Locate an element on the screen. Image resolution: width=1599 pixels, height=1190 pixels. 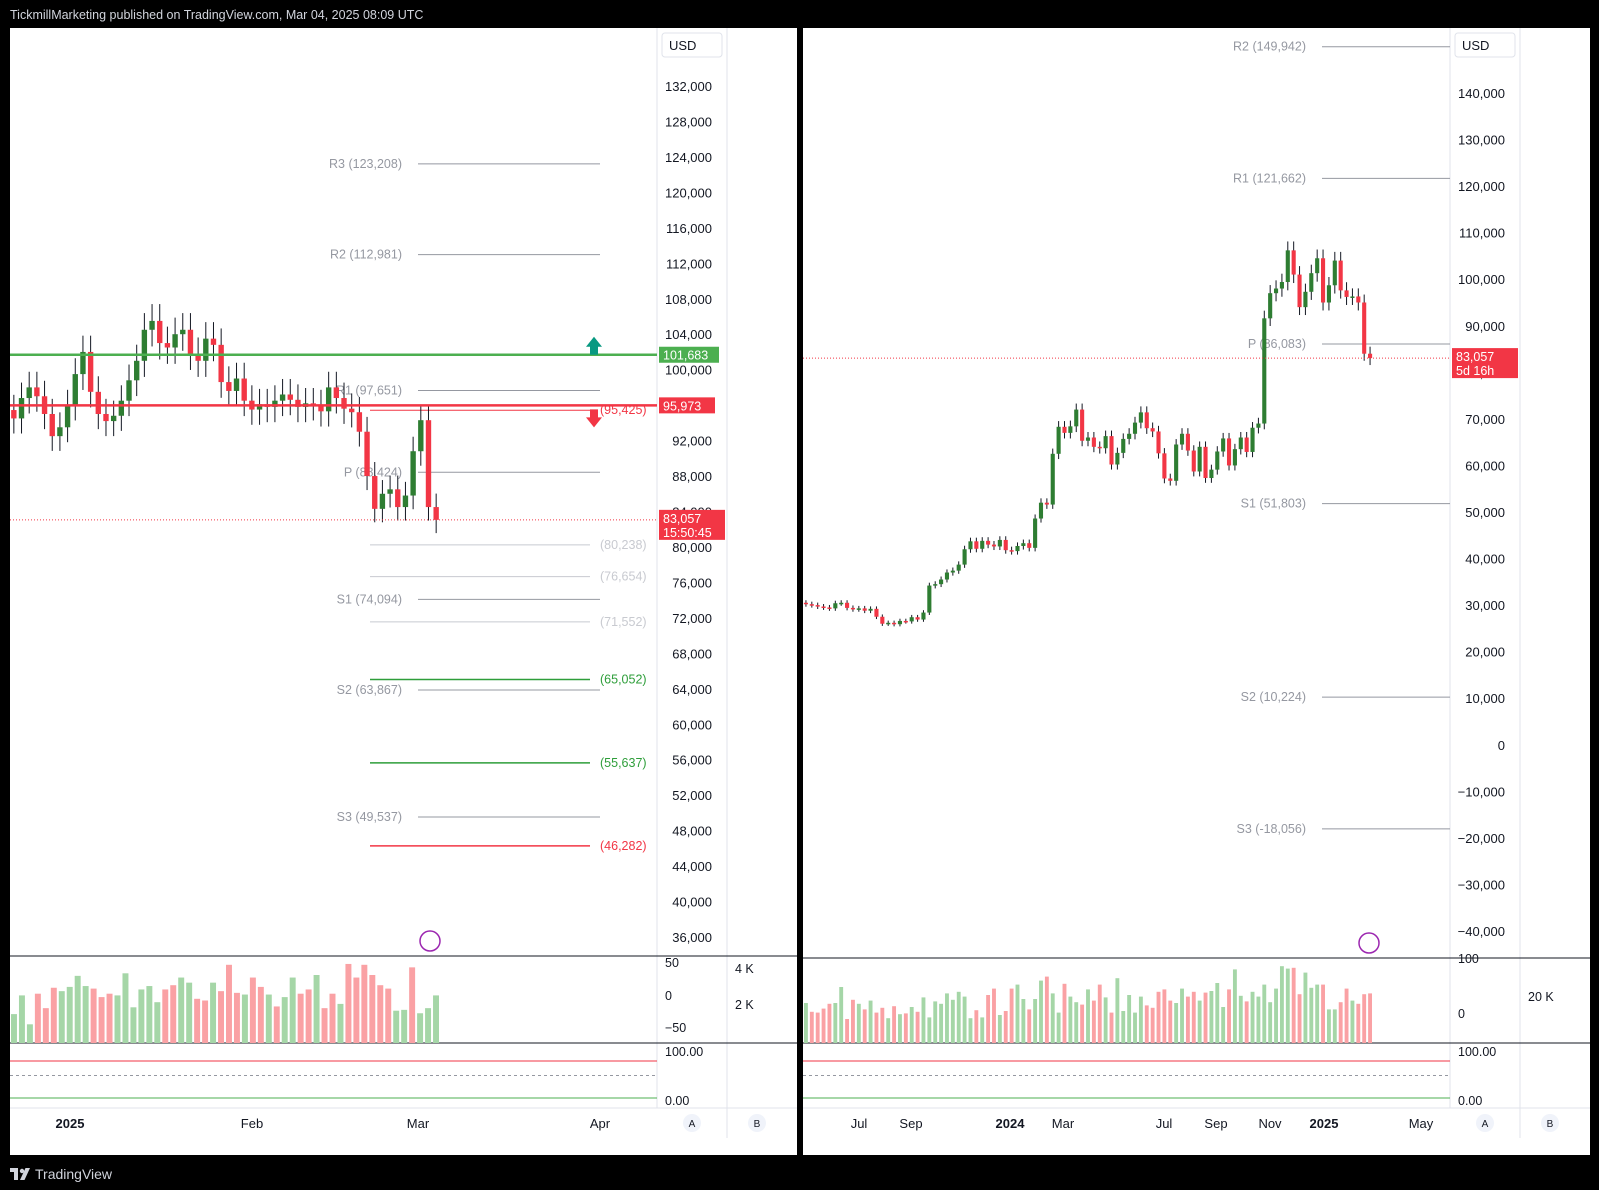
red-level-tag is located at coordinates (687, 405).